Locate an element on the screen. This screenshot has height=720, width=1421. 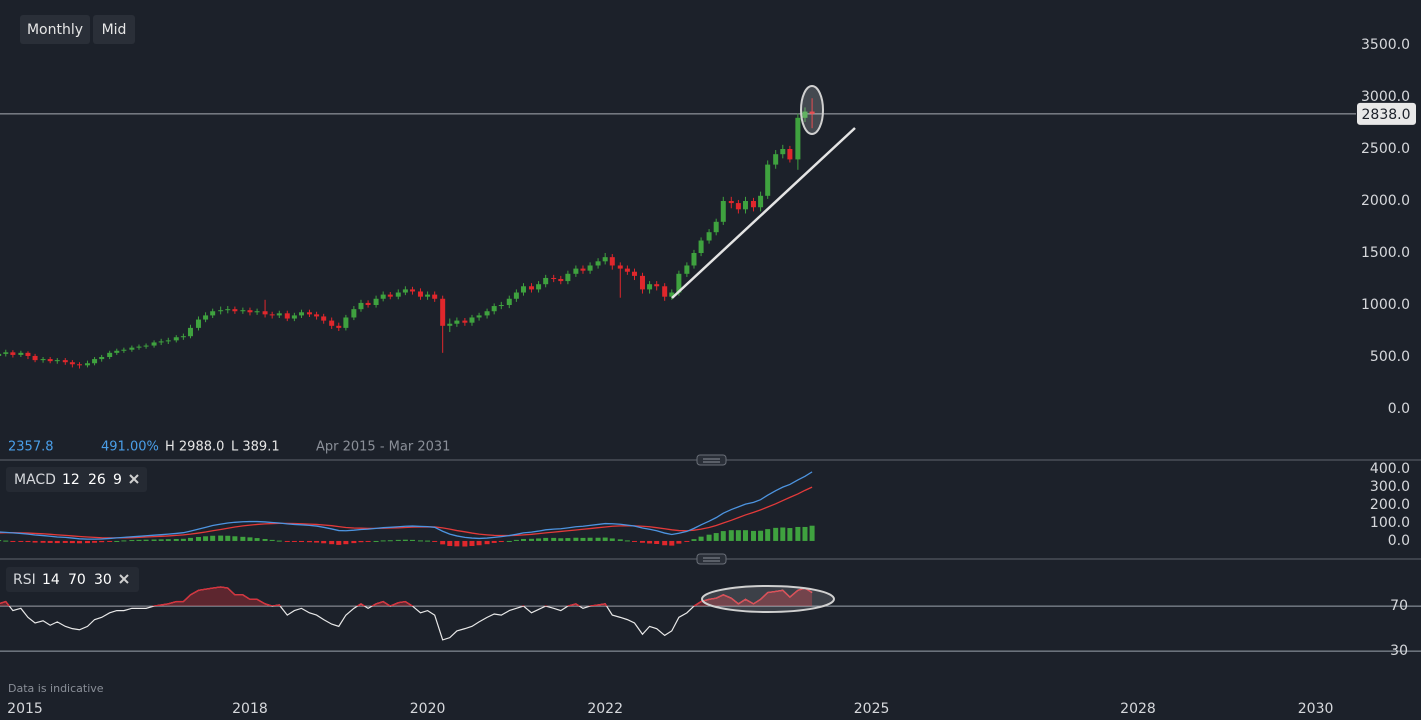
interval-button is located at coordinates (55, 29).